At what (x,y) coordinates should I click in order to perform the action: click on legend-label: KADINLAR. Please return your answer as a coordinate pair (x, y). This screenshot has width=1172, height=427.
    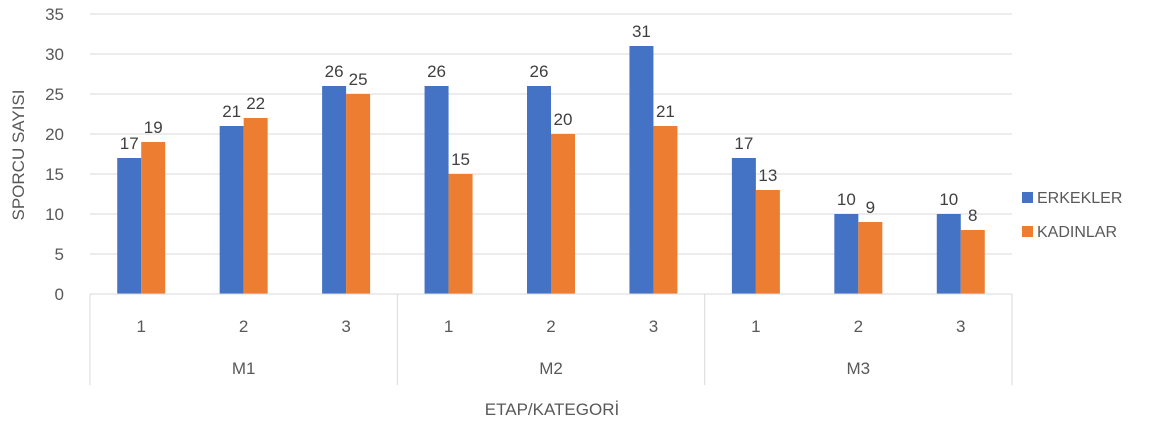
    Looking at the image, I should click on (1077, 232).